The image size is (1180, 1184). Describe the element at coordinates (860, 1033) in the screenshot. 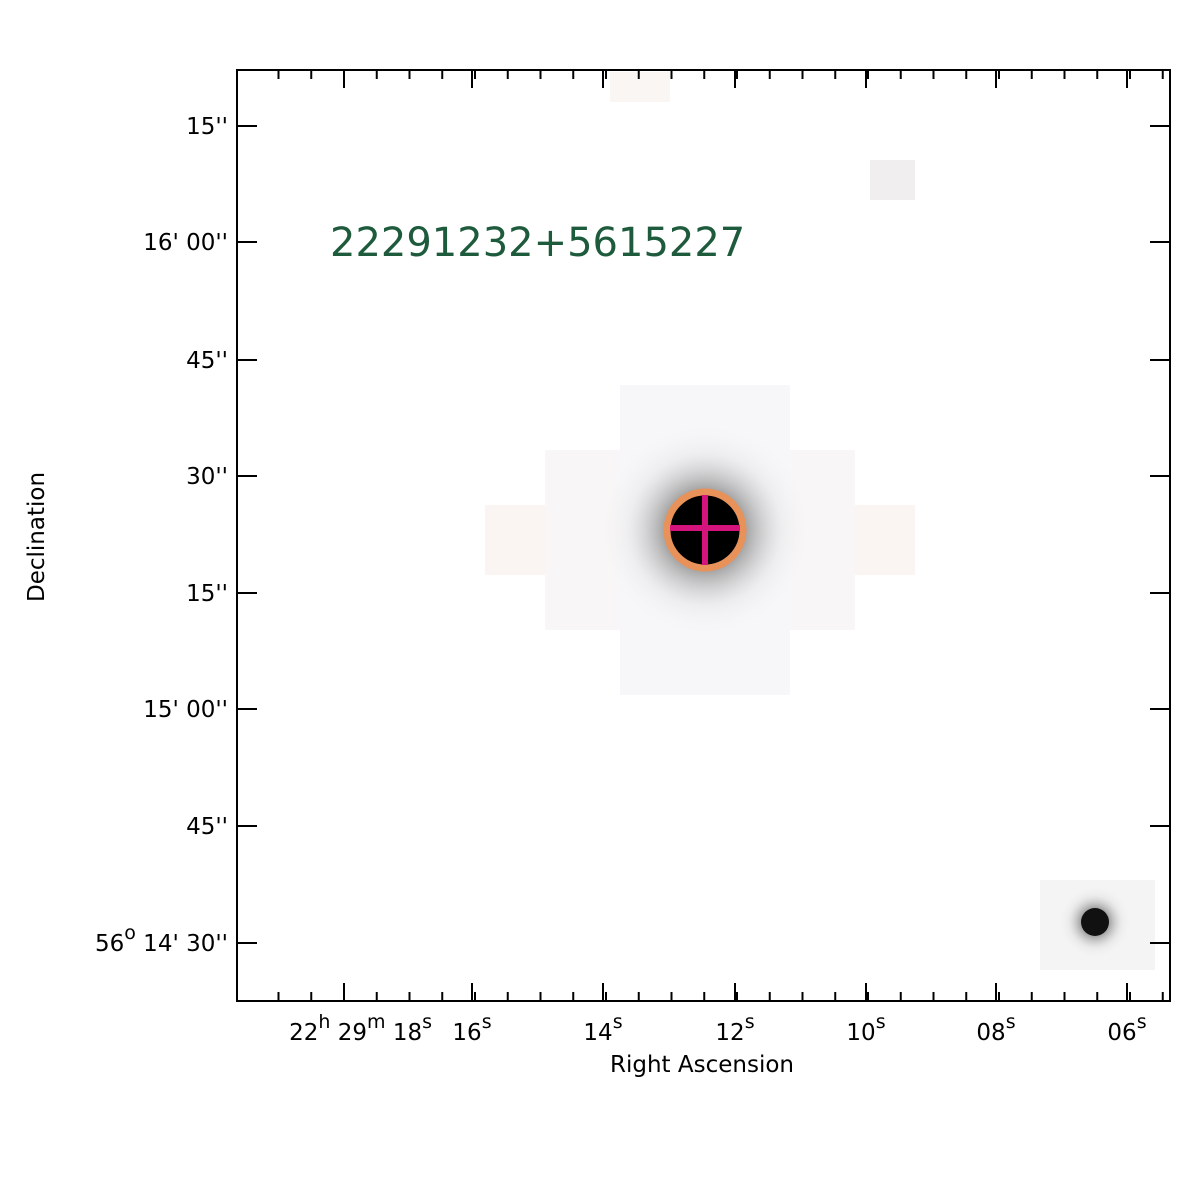

I see `label-part: 10` at that location.